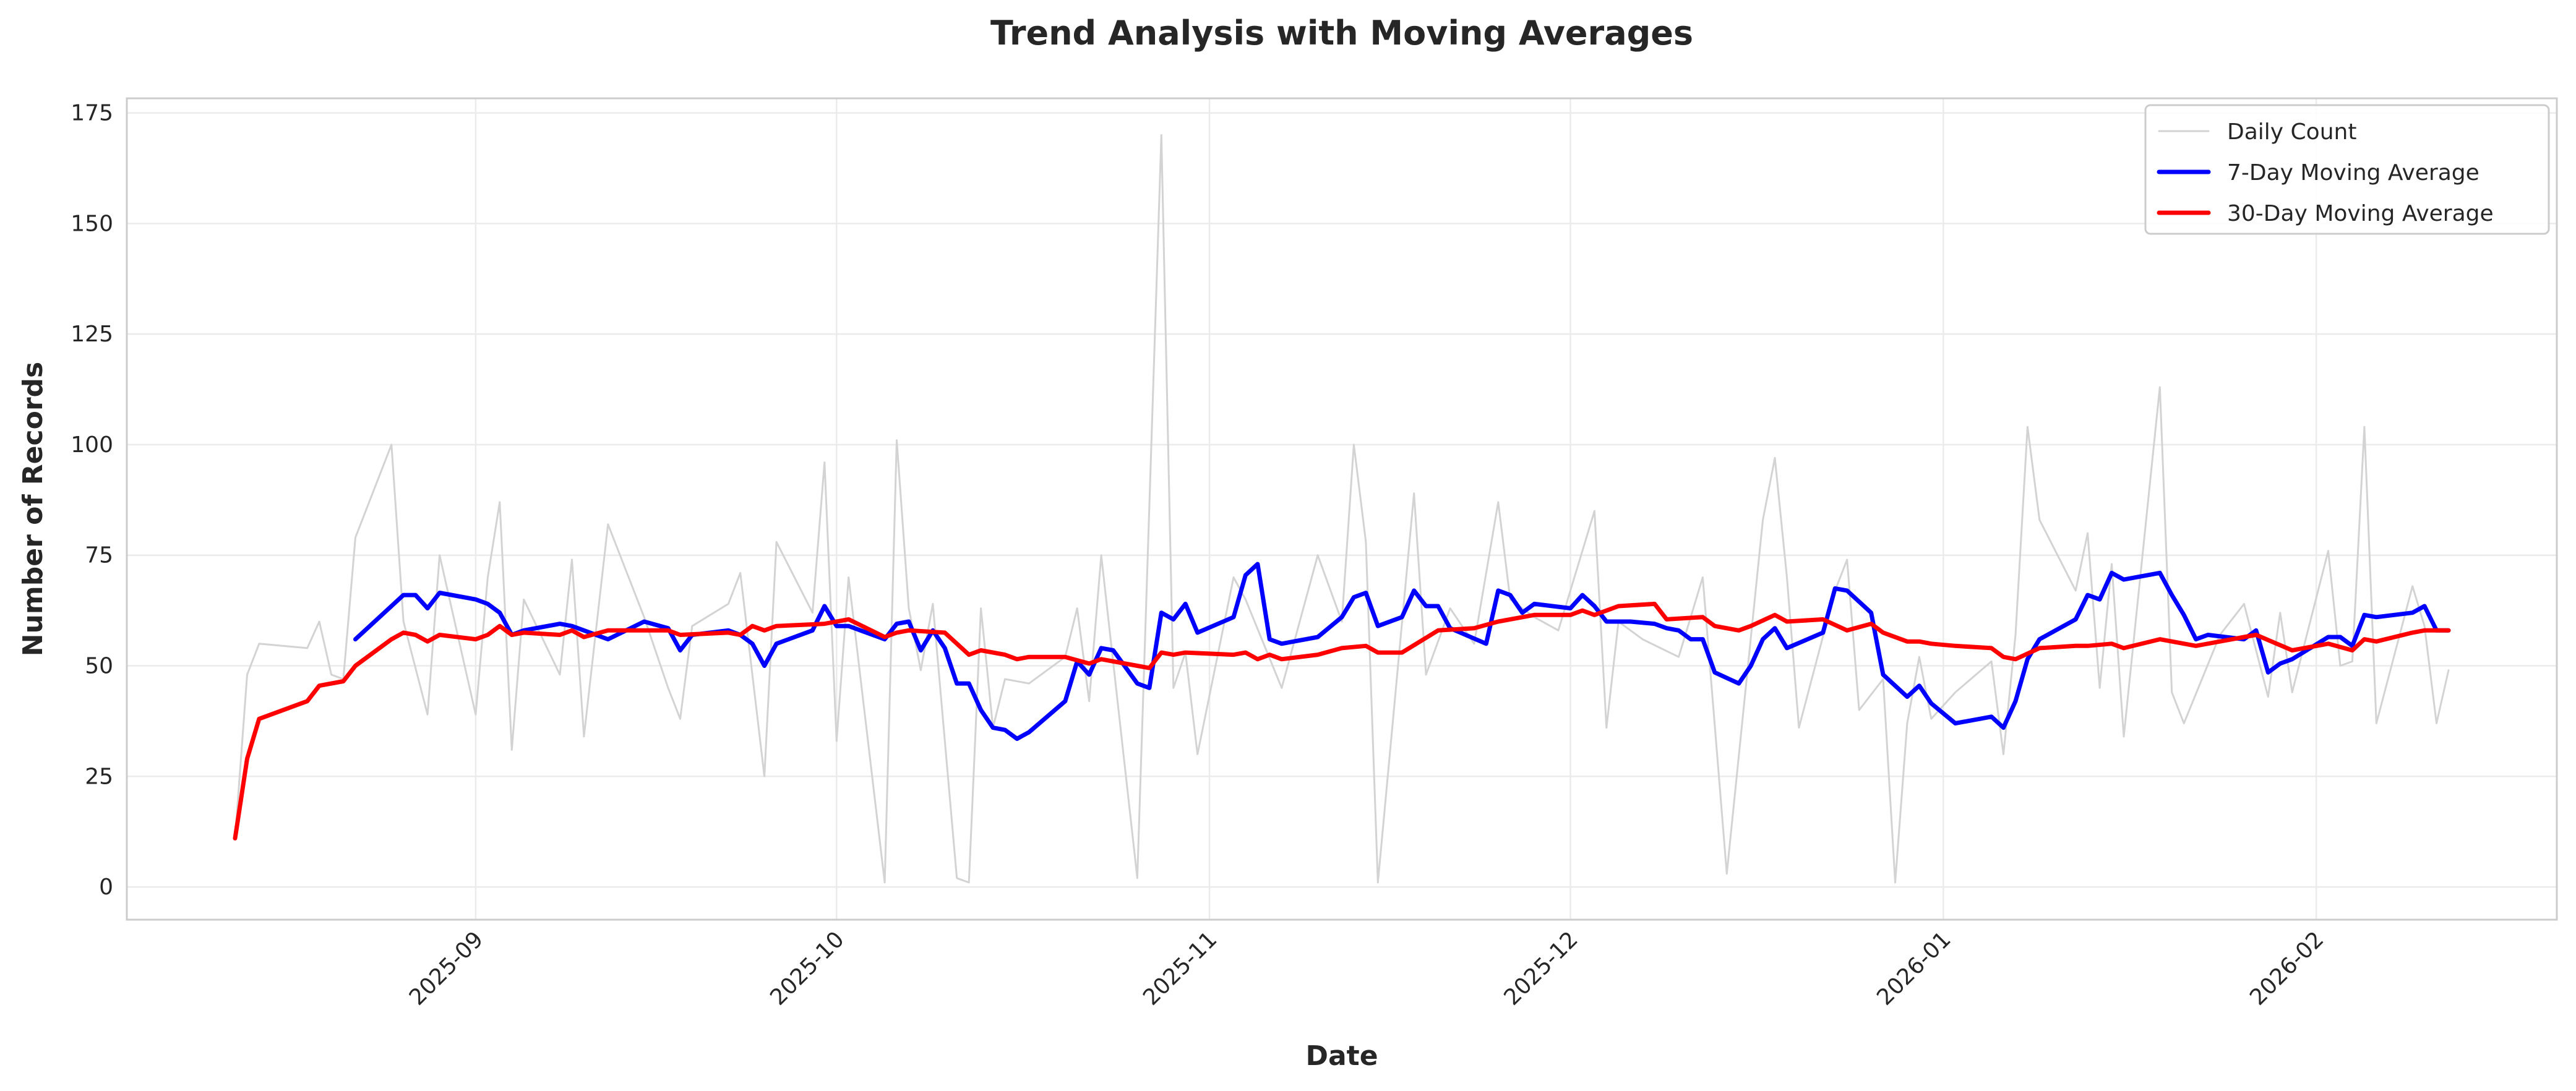 The width and height of the screenshot is (2576, 1091). I want to click on y-tick-label: 150, so click(92, 224).